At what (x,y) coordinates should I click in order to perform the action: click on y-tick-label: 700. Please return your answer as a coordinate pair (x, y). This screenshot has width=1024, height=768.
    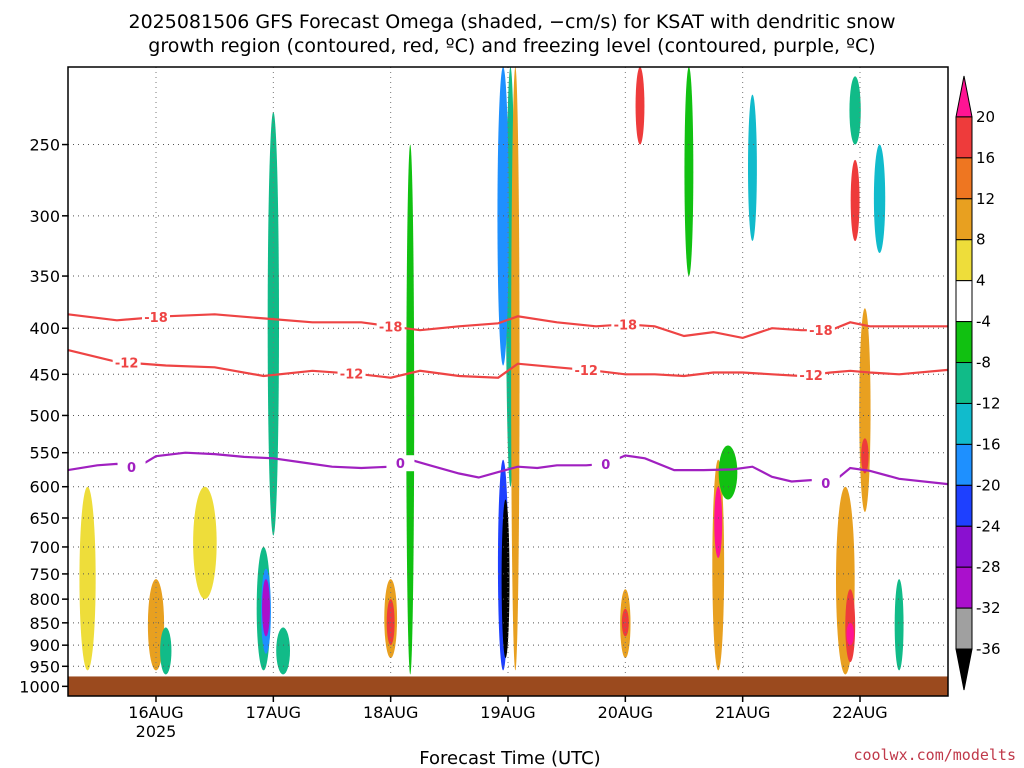
    Looking at the image, I should click on (44, 547).